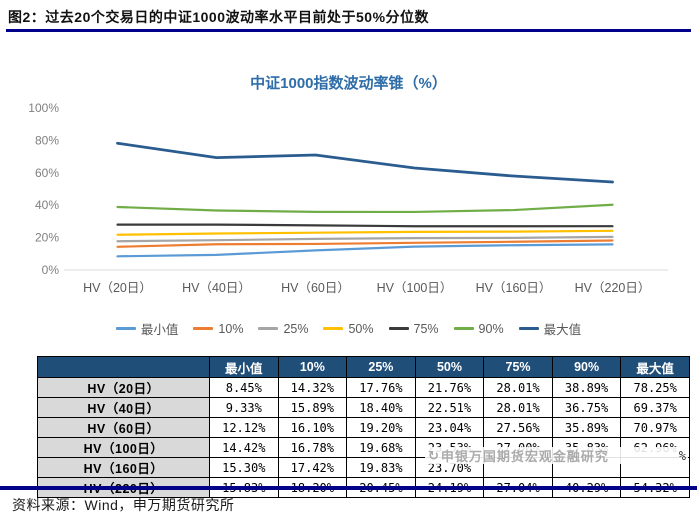 The height and width of the screenshot is (516, 697). Describe the element at coordinates (361, 328) in the screenshot. I see `legend-label: 50%` at that location.